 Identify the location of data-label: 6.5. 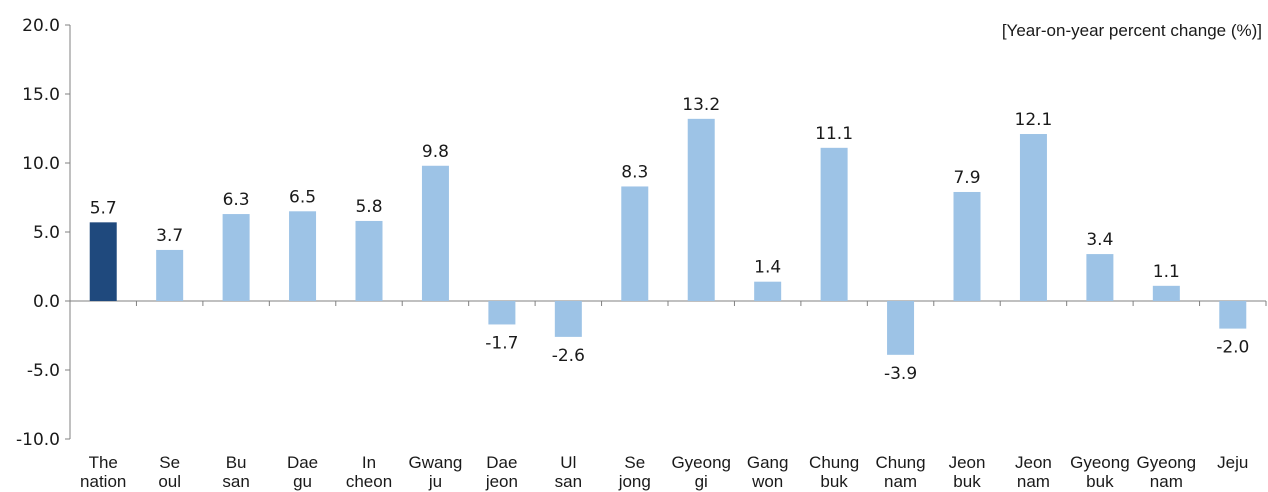
(302, 197).